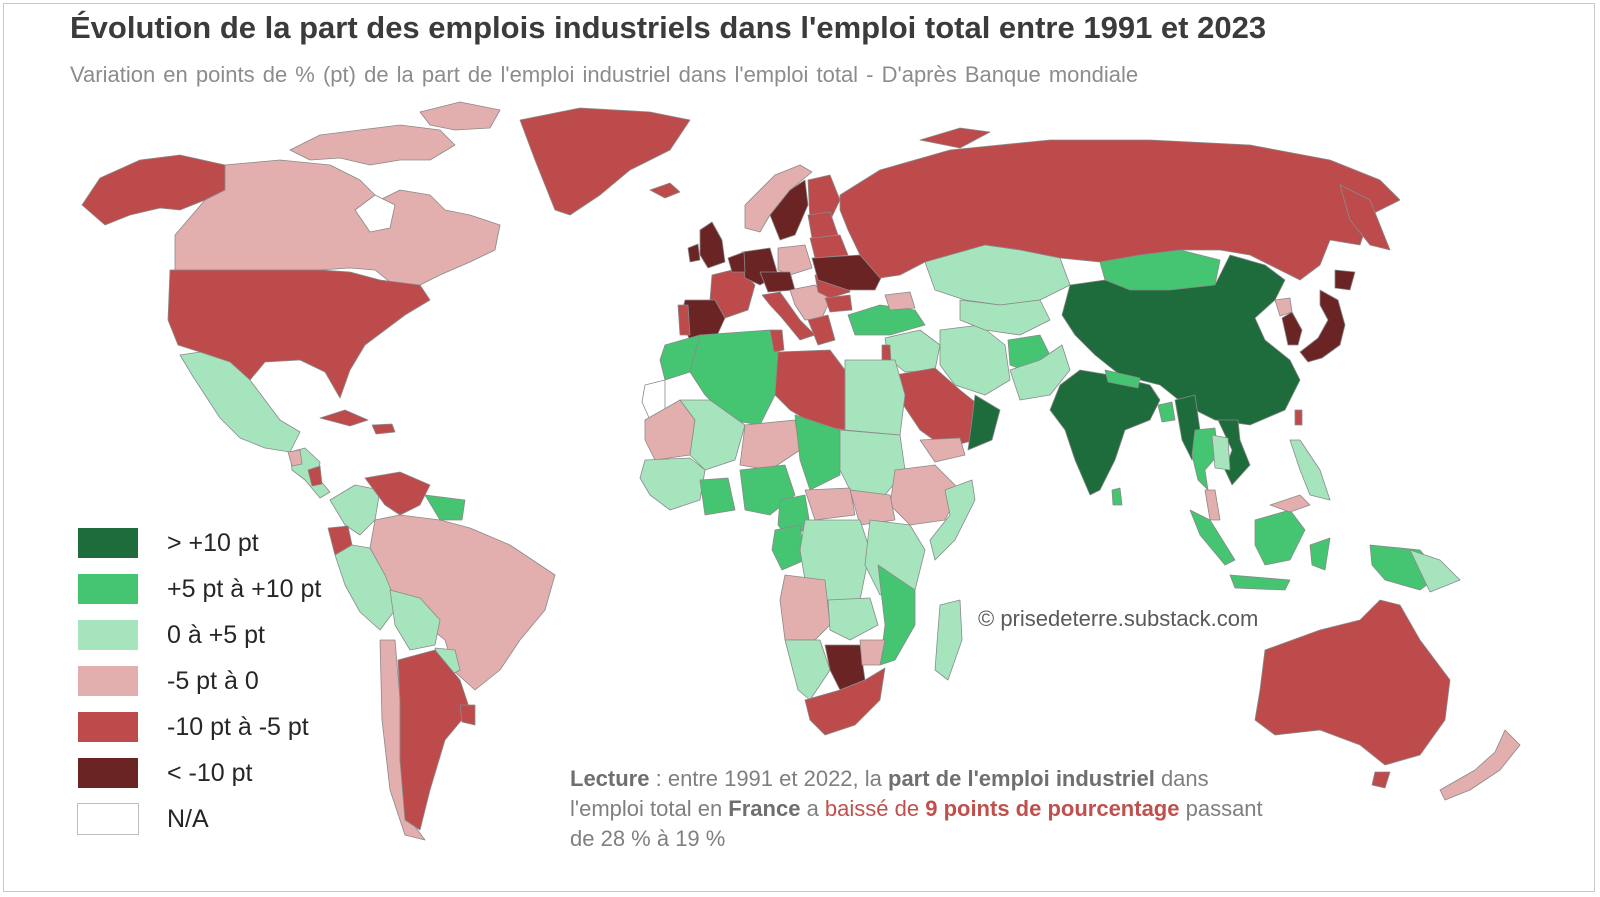 This screenshot has width=1600, height=897. Describe the element at coordinates (1212, 505) in the screenshot. I see `region-malaysia` at that location.